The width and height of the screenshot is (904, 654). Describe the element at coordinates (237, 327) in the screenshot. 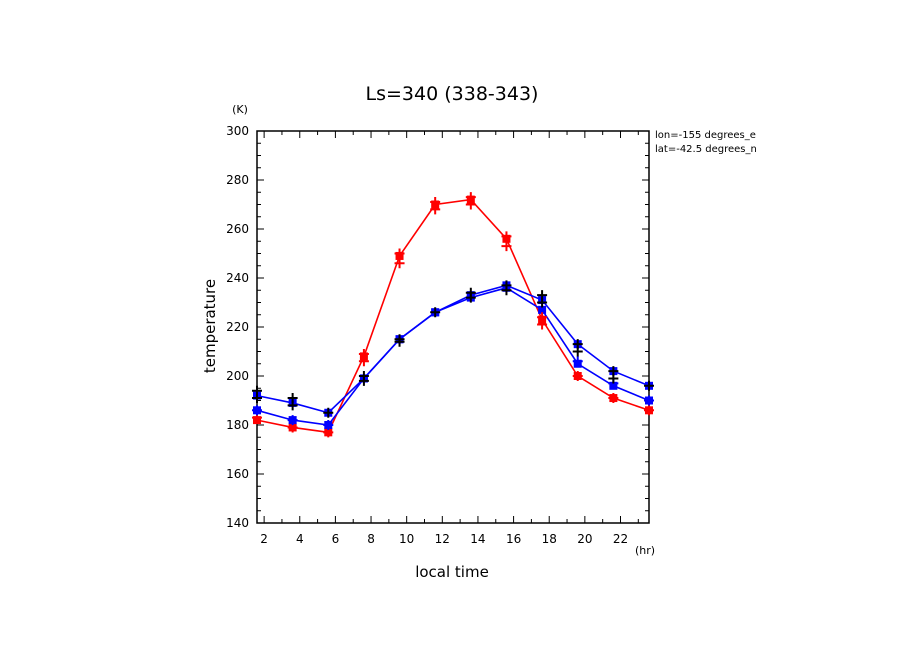

I see `y-tick-label: 220` at that location.